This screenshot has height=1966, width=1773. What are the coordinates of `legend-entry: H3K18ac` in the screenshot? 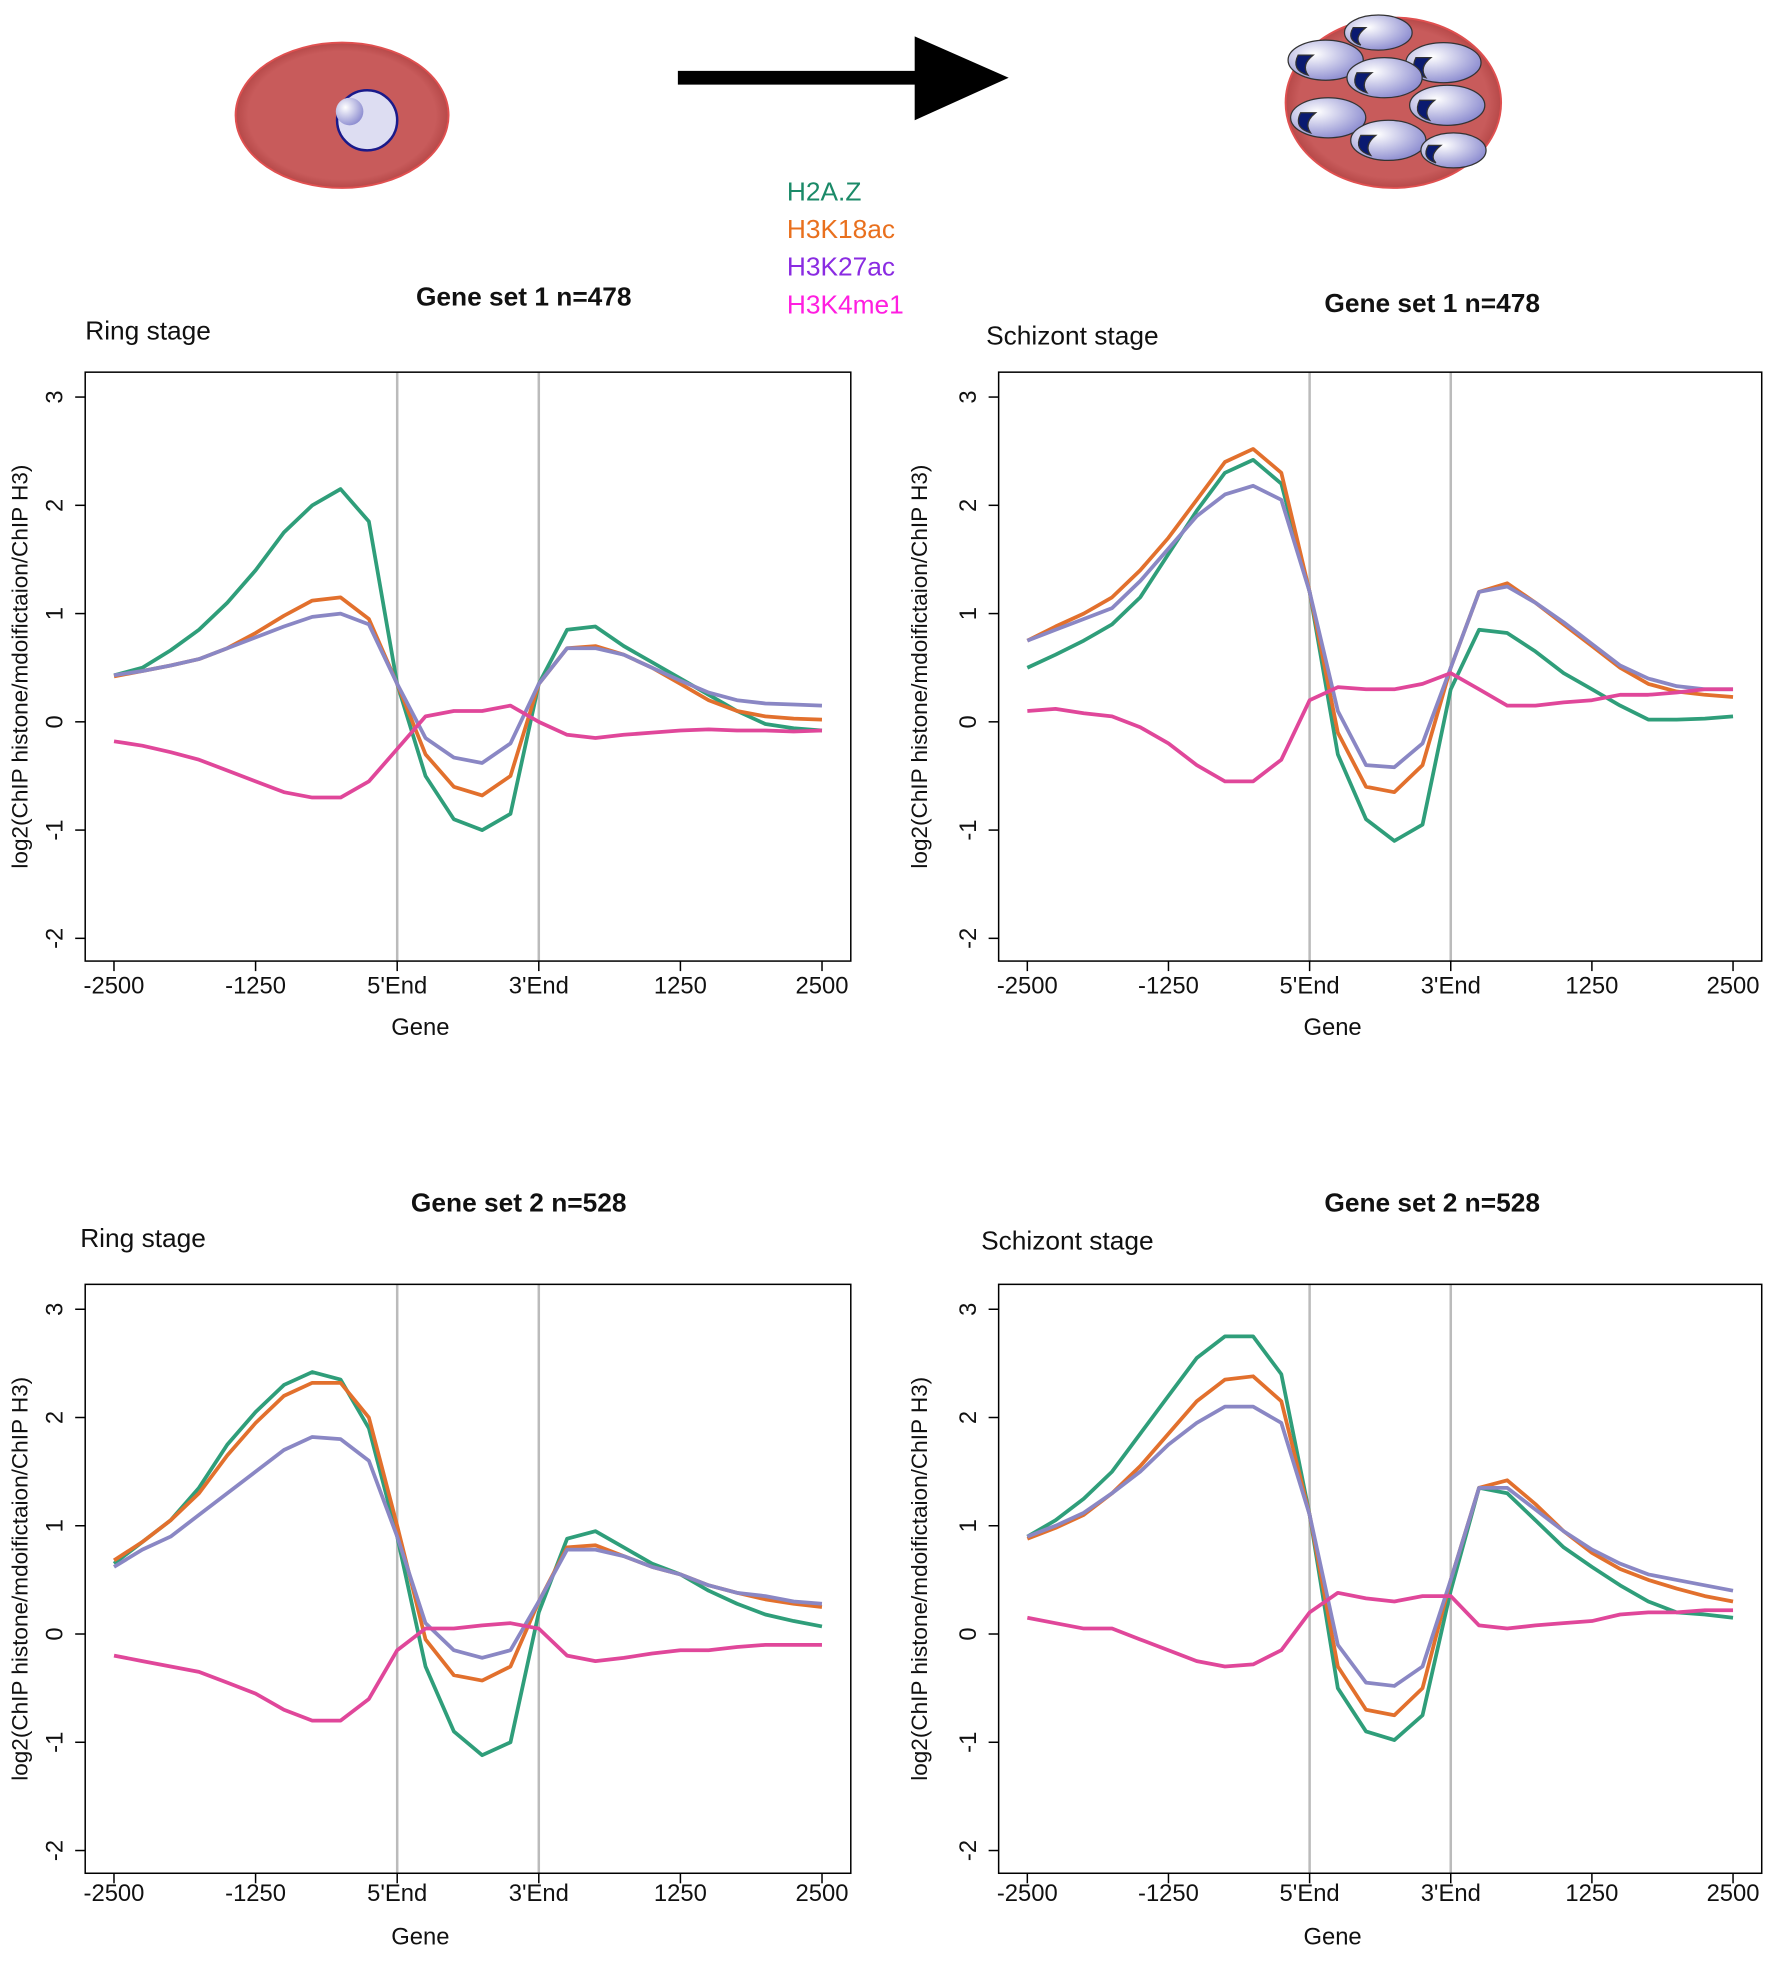 It's located at (841, 229).